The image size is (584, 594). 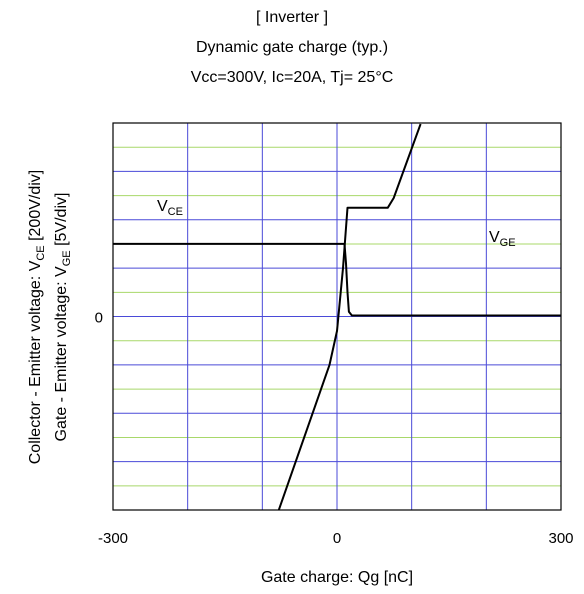 What do you see at coordinates (560, 538) in the screenshot?
I see `x-tick-label: 300` at bounding box center [560, 538].